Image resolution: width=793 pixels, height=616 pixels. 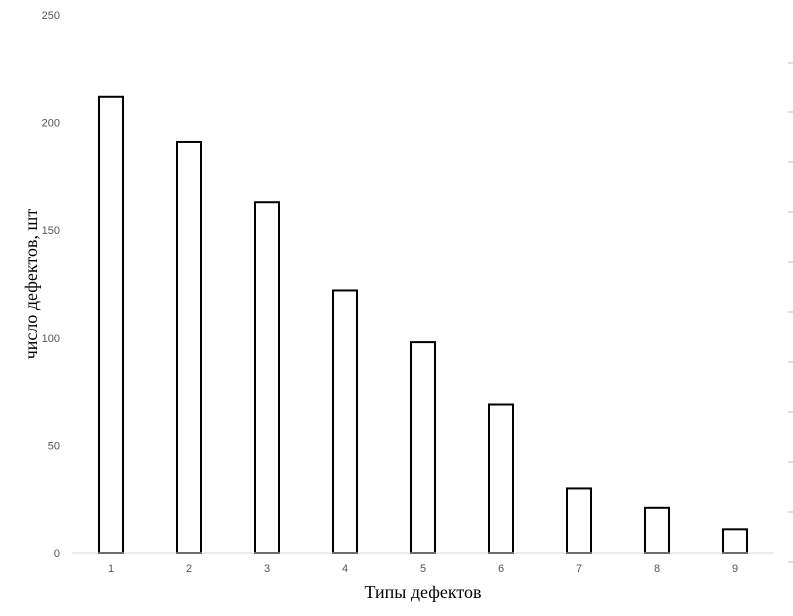 I want to click on x-tick-label: 8, so click(x=657, y=569).